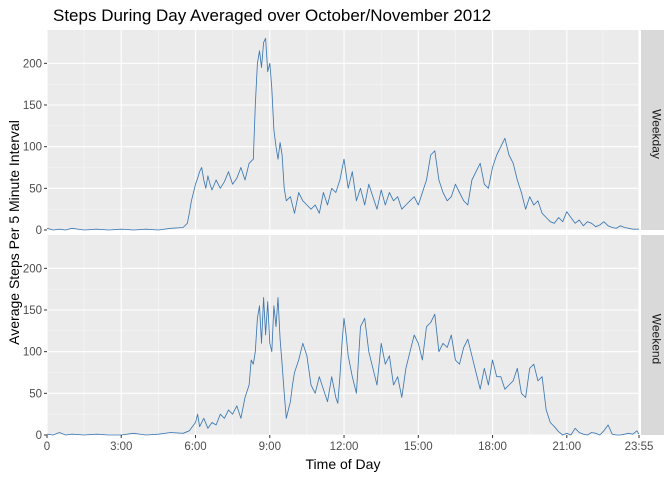  I want to click on x-tick-label: 12:00, so click(344, 447).